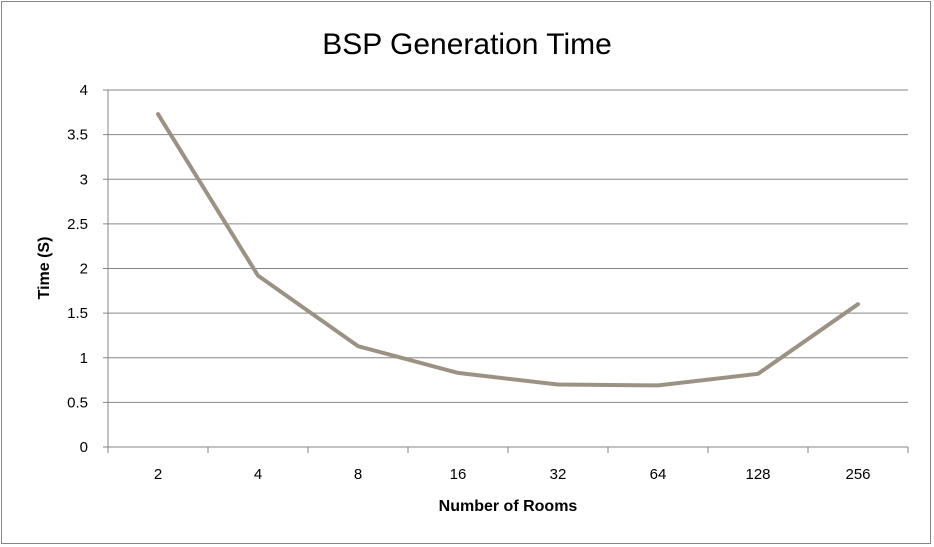  What do you see at coordinates (77, 135) in the screenshot?
I see `y-tick-label: 3.5` at bounding box center [77, 135].